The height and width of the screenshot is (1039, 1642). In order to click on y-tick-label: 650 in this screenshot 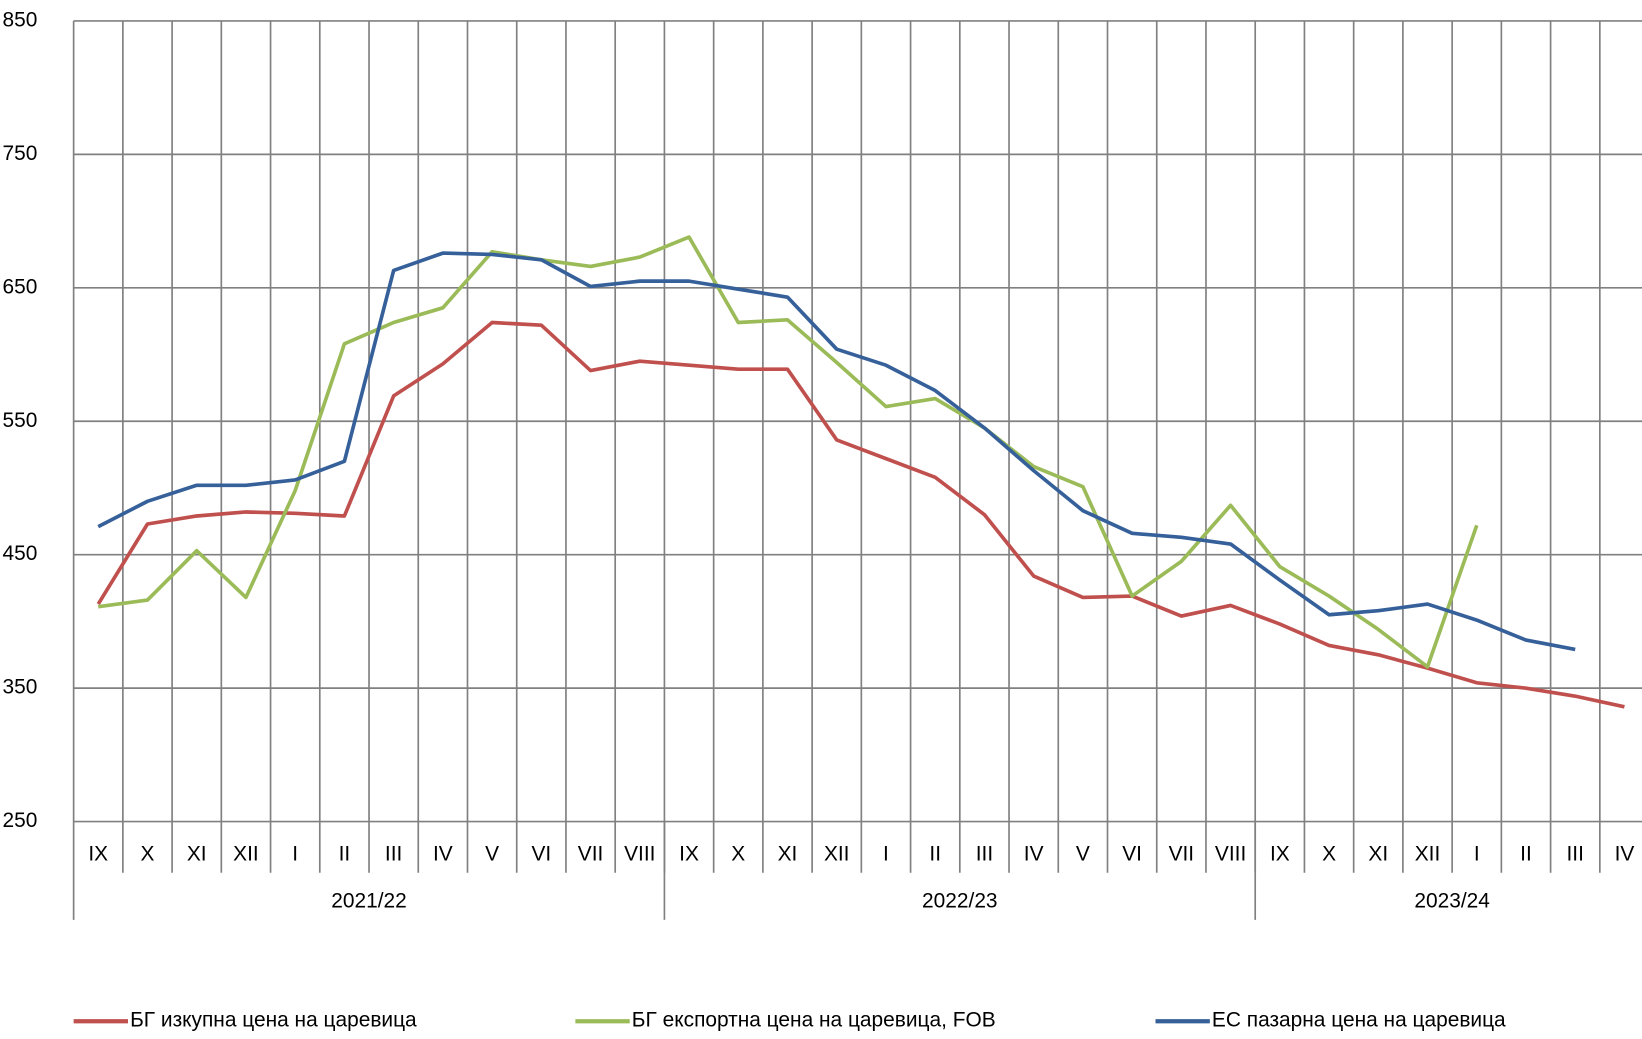, I will do `click(20, 286)`.